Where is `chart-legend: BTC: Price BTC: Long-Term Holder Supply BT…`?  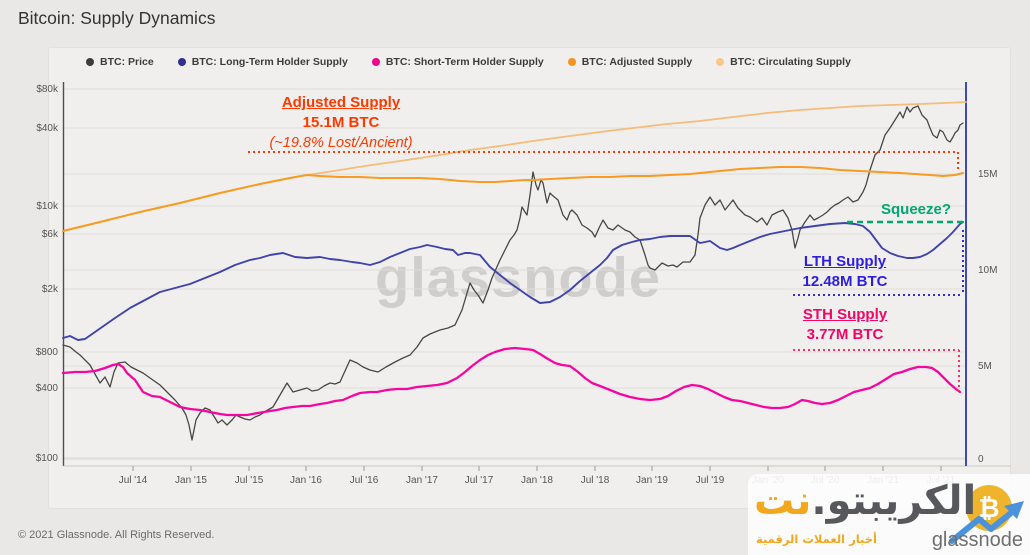
chart-legend: BTC: Price BTC: Long-Term Holder Supply BT… is located at coordinates (468, 62).